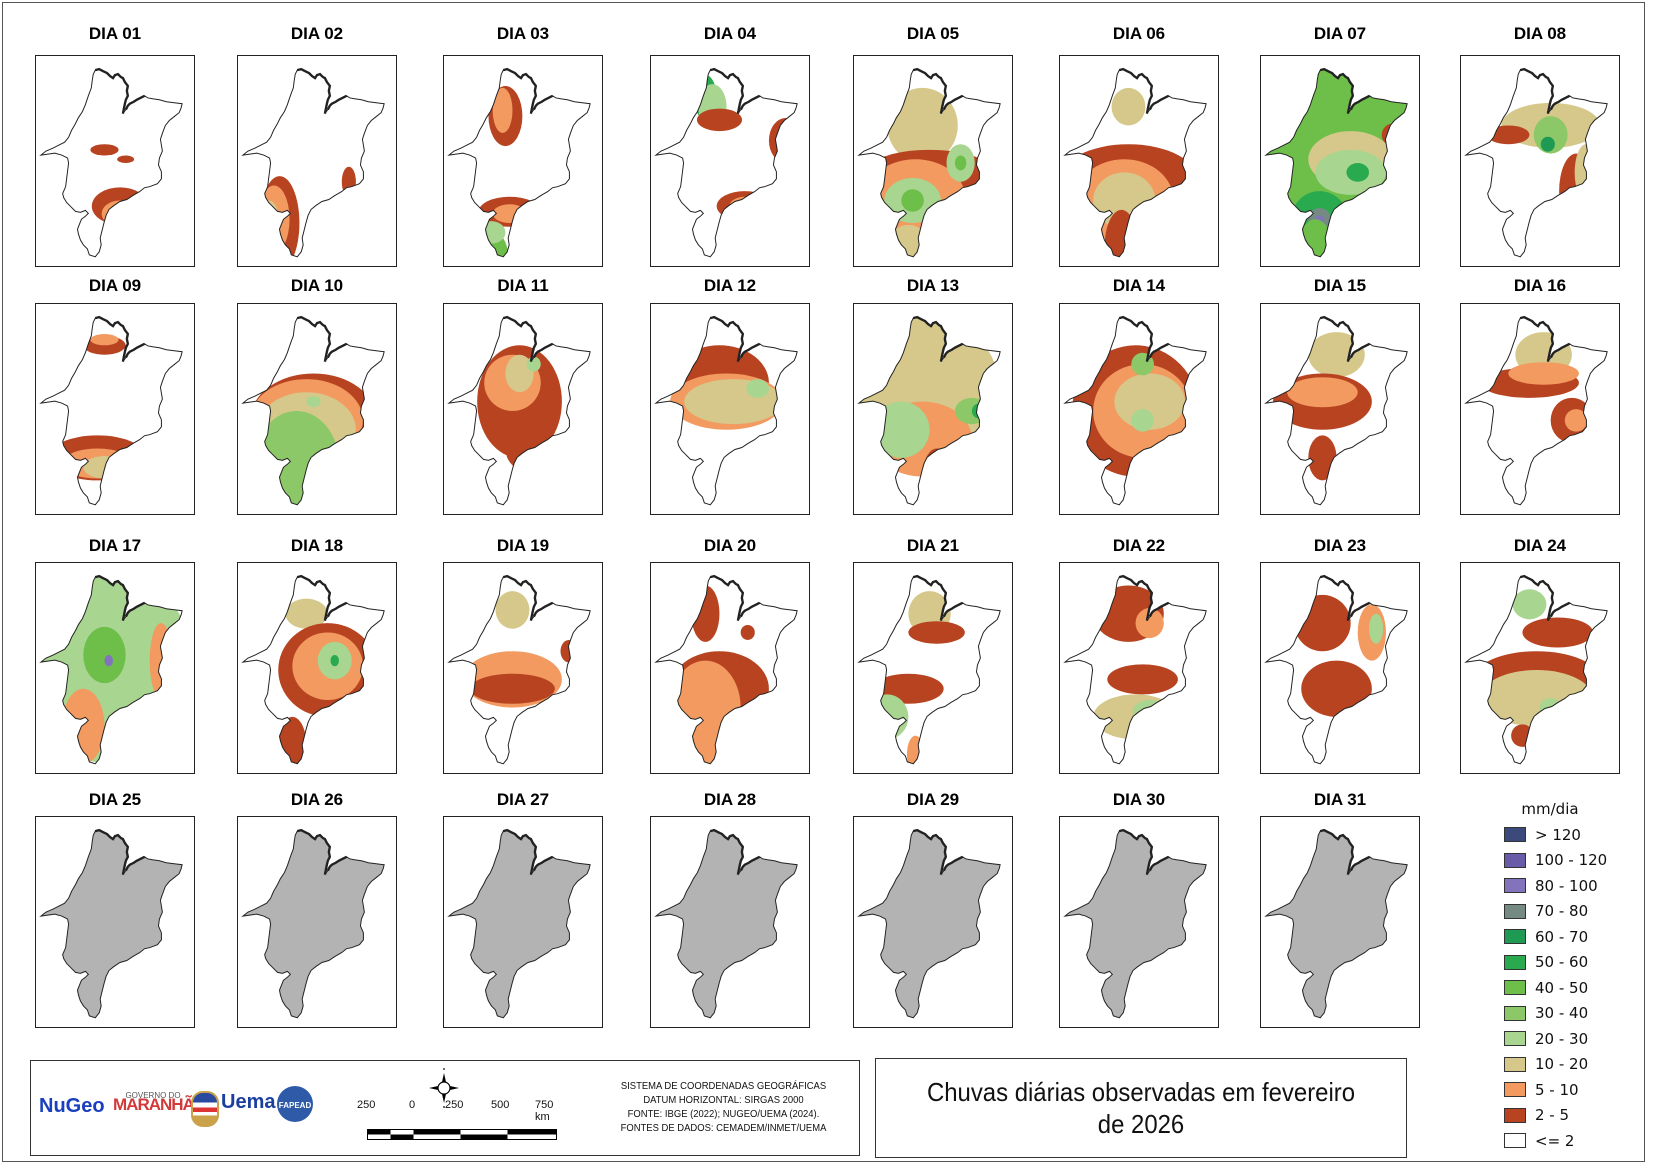  Describe the element at coordinates (366, 1105) in the screenshot. I see `scale-label: 250` at that location.